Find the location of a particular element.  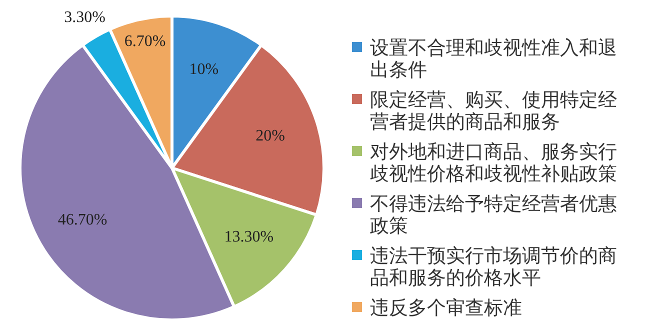

data-label: 10% is located at coordinates (204, 69).